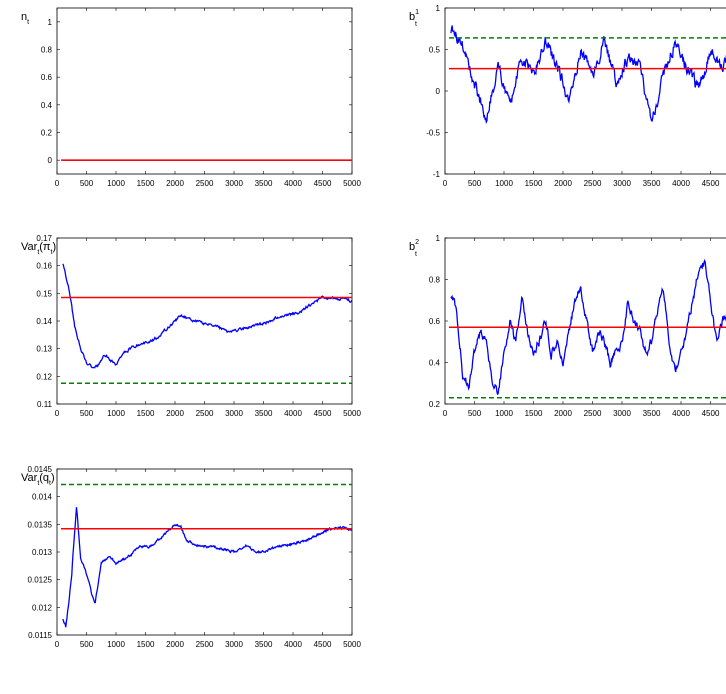  I want to click on y-tick-label: 0.15, so click(44, 293).